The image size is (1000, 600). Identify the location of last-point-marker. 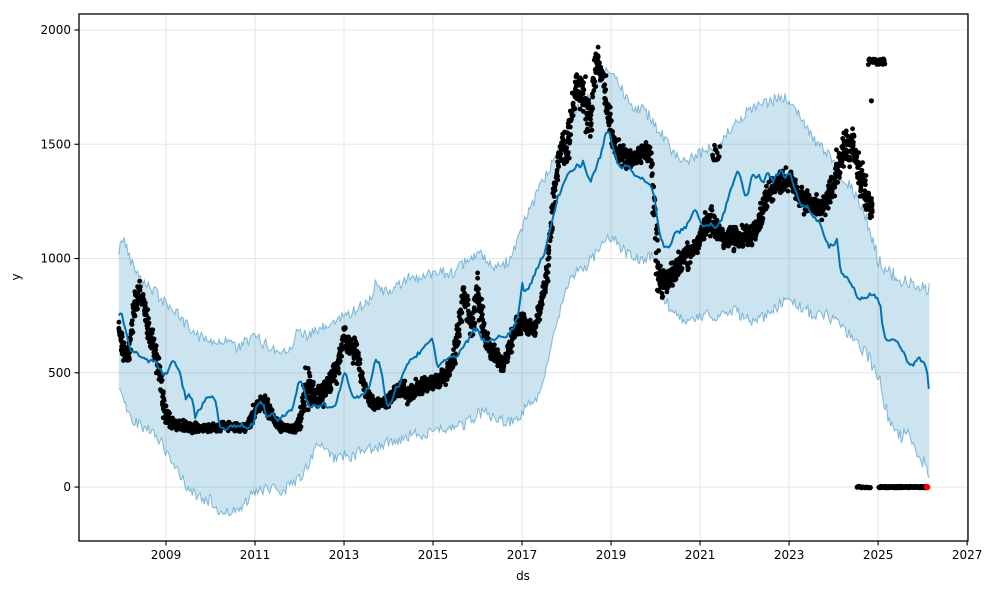
(927, 487).